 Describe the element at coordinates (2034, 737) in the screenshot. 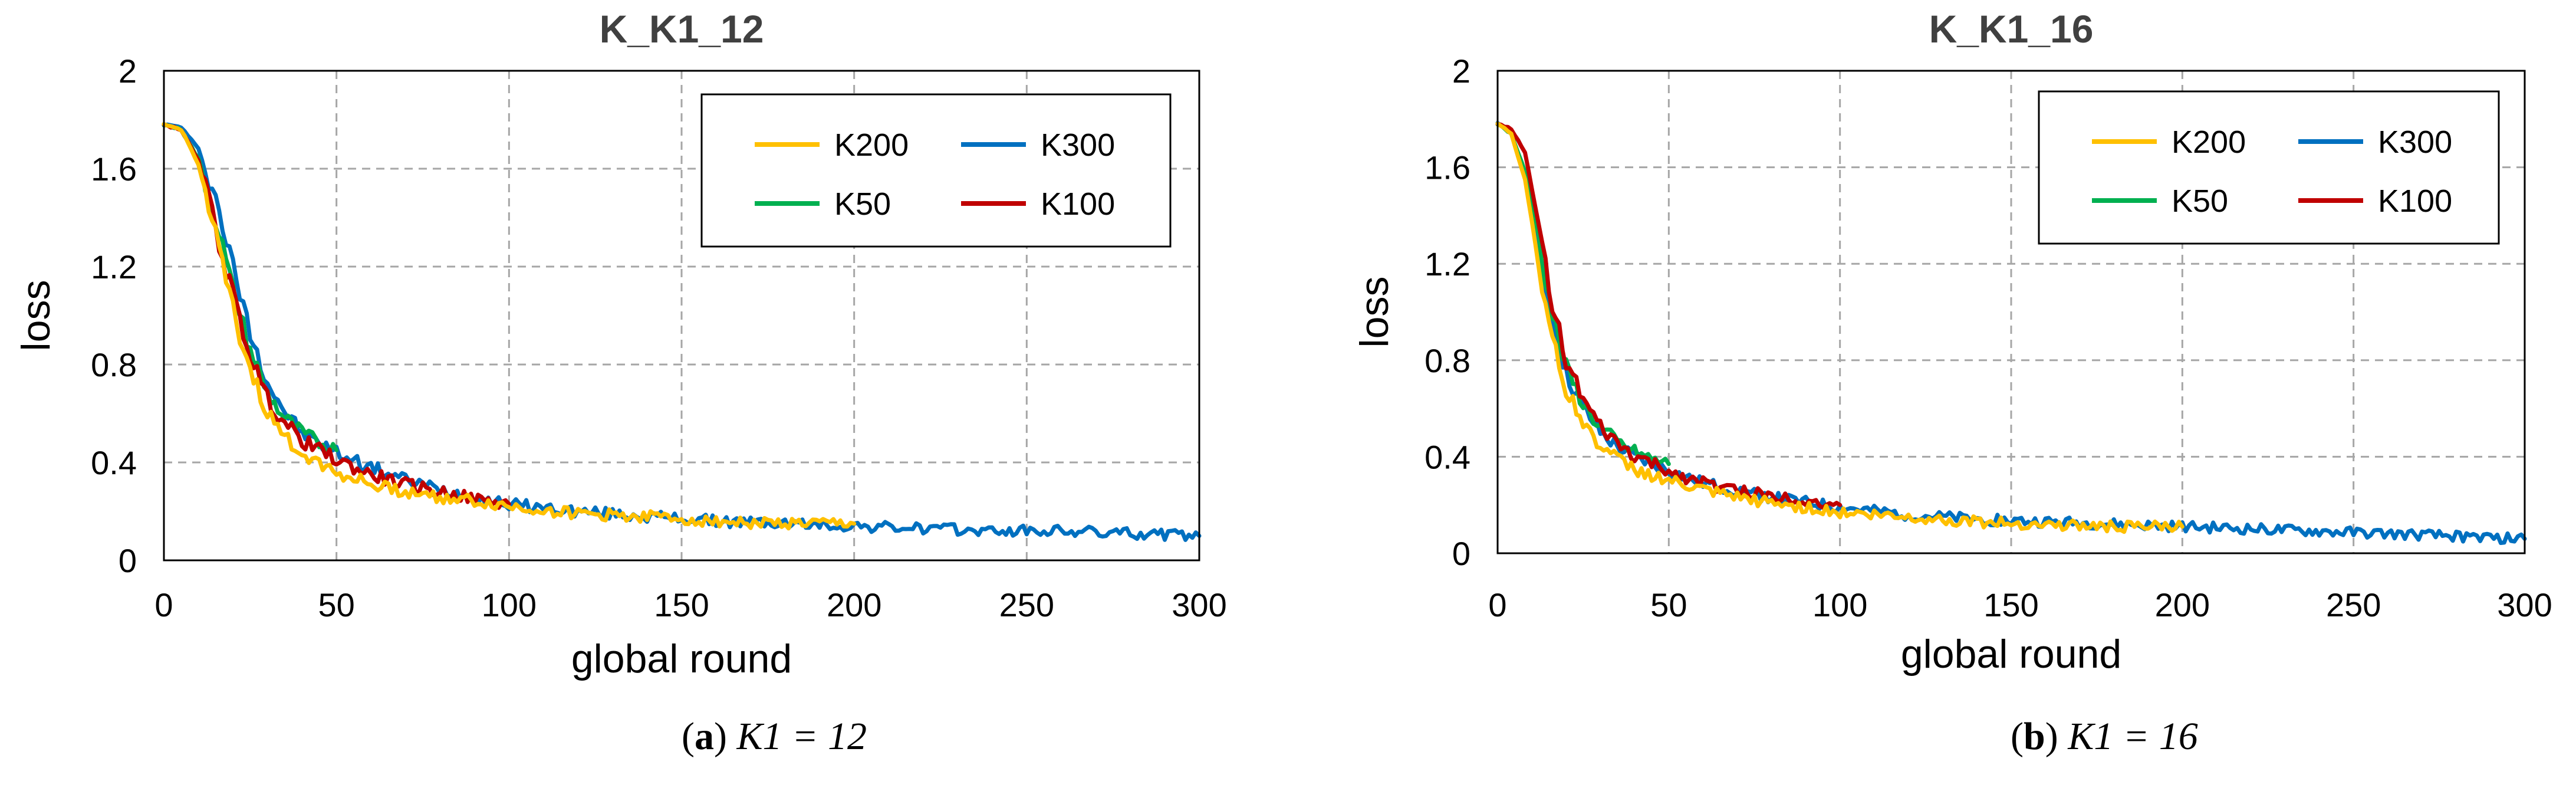

I see `caption-label: b` at that location.